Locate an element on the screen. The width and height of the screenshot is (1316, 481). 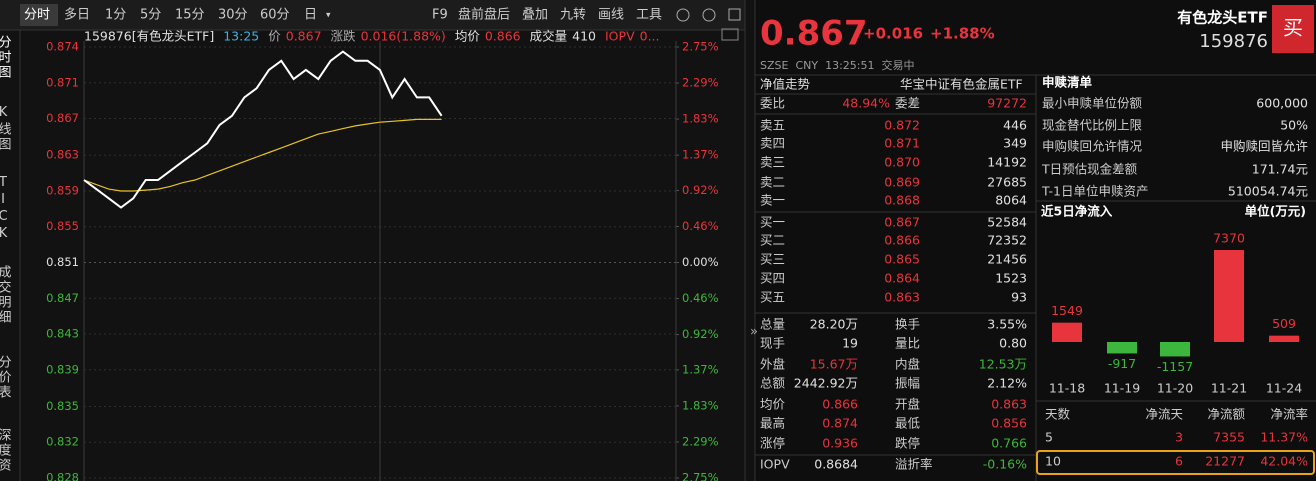
icon is located at coordinates (730, 34).